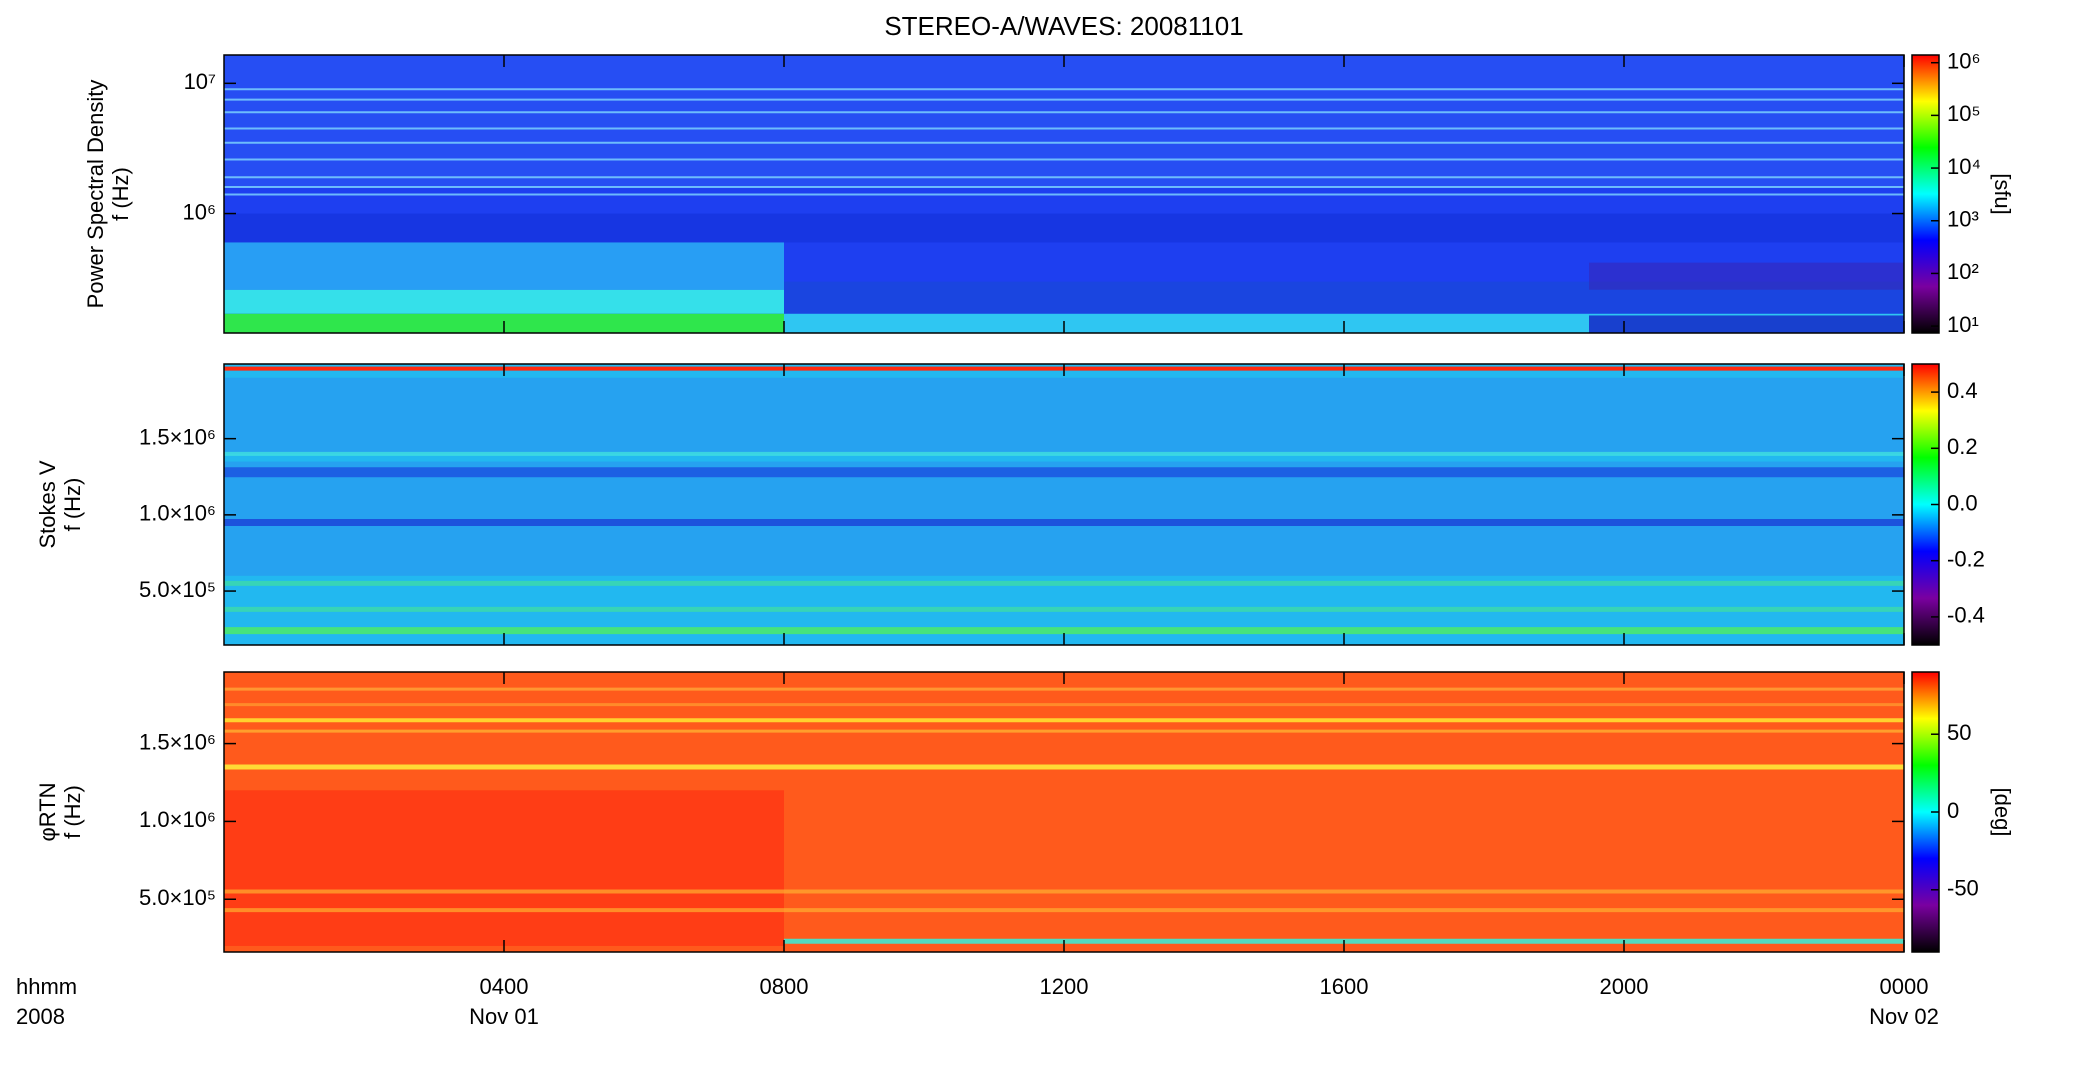 The image size is (2096, 1080). Describe the element at coordinates (1963, 888) in the screenshot. I see `colorbar-tick-label: -50` at that location.